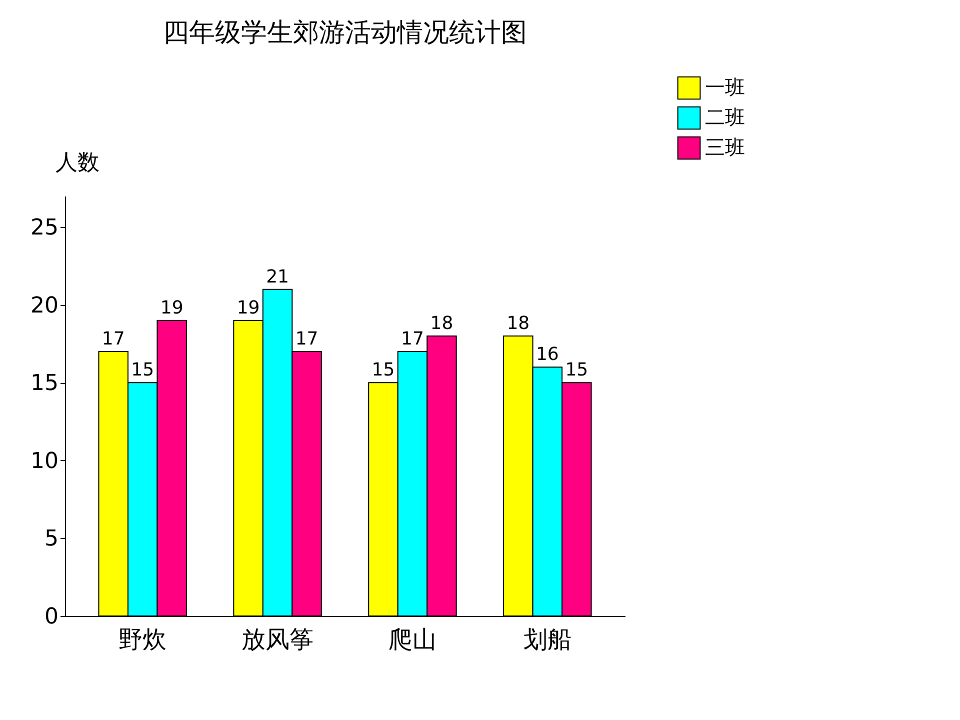 This screenshot has width=960, height=720. What do you see at coordinates (51, 617) in the screenshot?
I see `y-tick-label: 0` at bounding box center [51, 617].